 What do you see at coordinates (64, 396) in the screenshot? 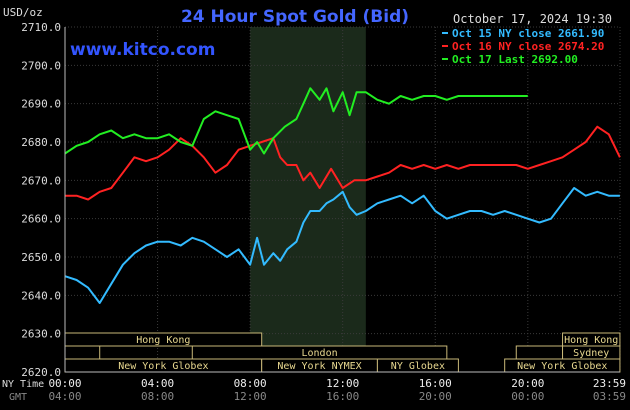
I see `x-tick-label-gmt: 04:00` at bounding box center [64, 396].